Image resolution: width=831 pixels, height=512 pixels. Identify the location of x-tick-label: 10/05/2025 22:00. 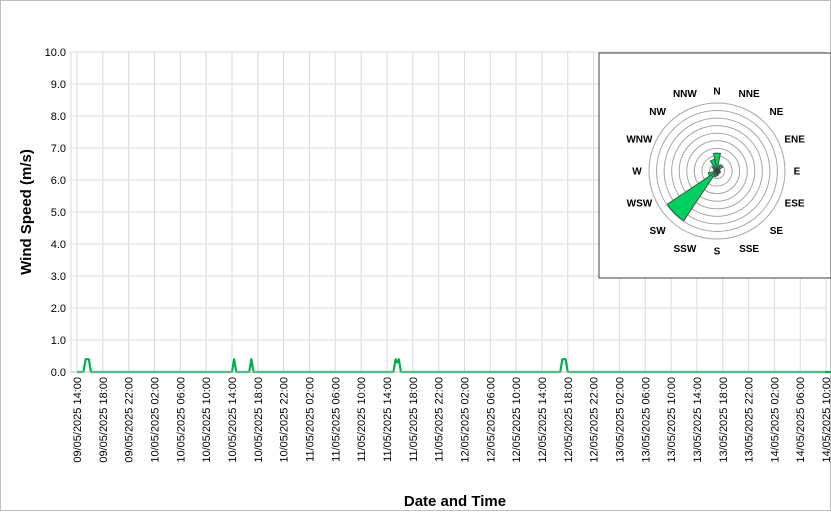
(285, 420).